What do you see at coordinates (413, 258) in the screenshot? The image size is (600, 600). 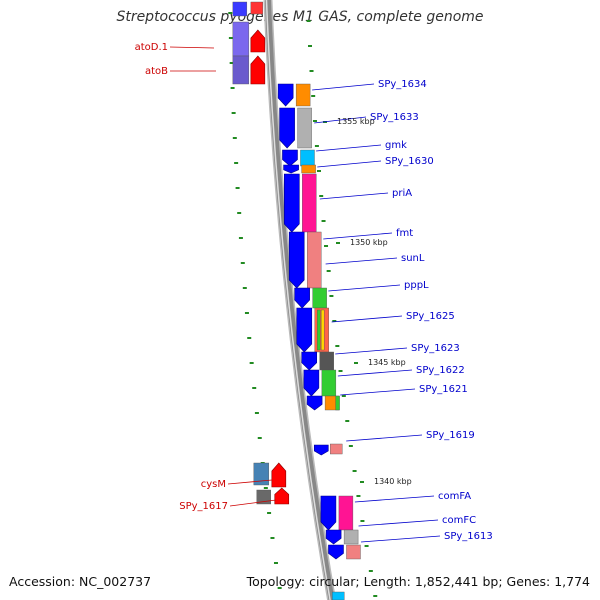 I see `gene-label-sunl: sunL` at bounding box center [413, 258].